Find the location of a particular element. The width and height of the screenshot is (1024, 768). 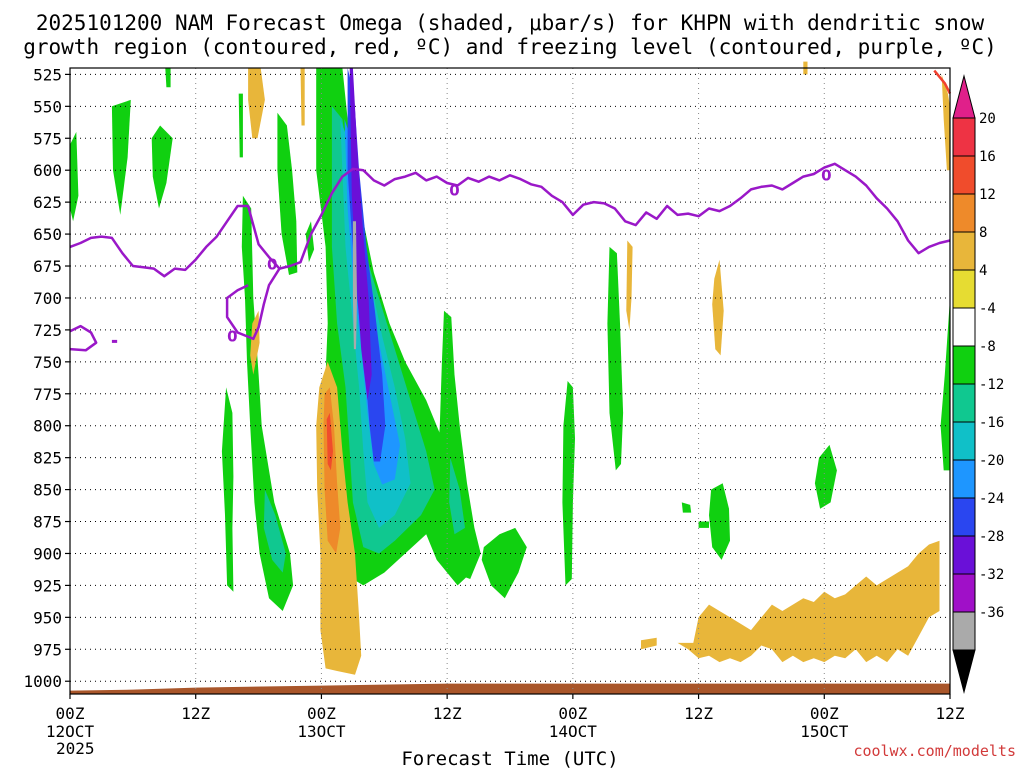

y-tick-label-675: 675 is located at coordinates (47, 266).